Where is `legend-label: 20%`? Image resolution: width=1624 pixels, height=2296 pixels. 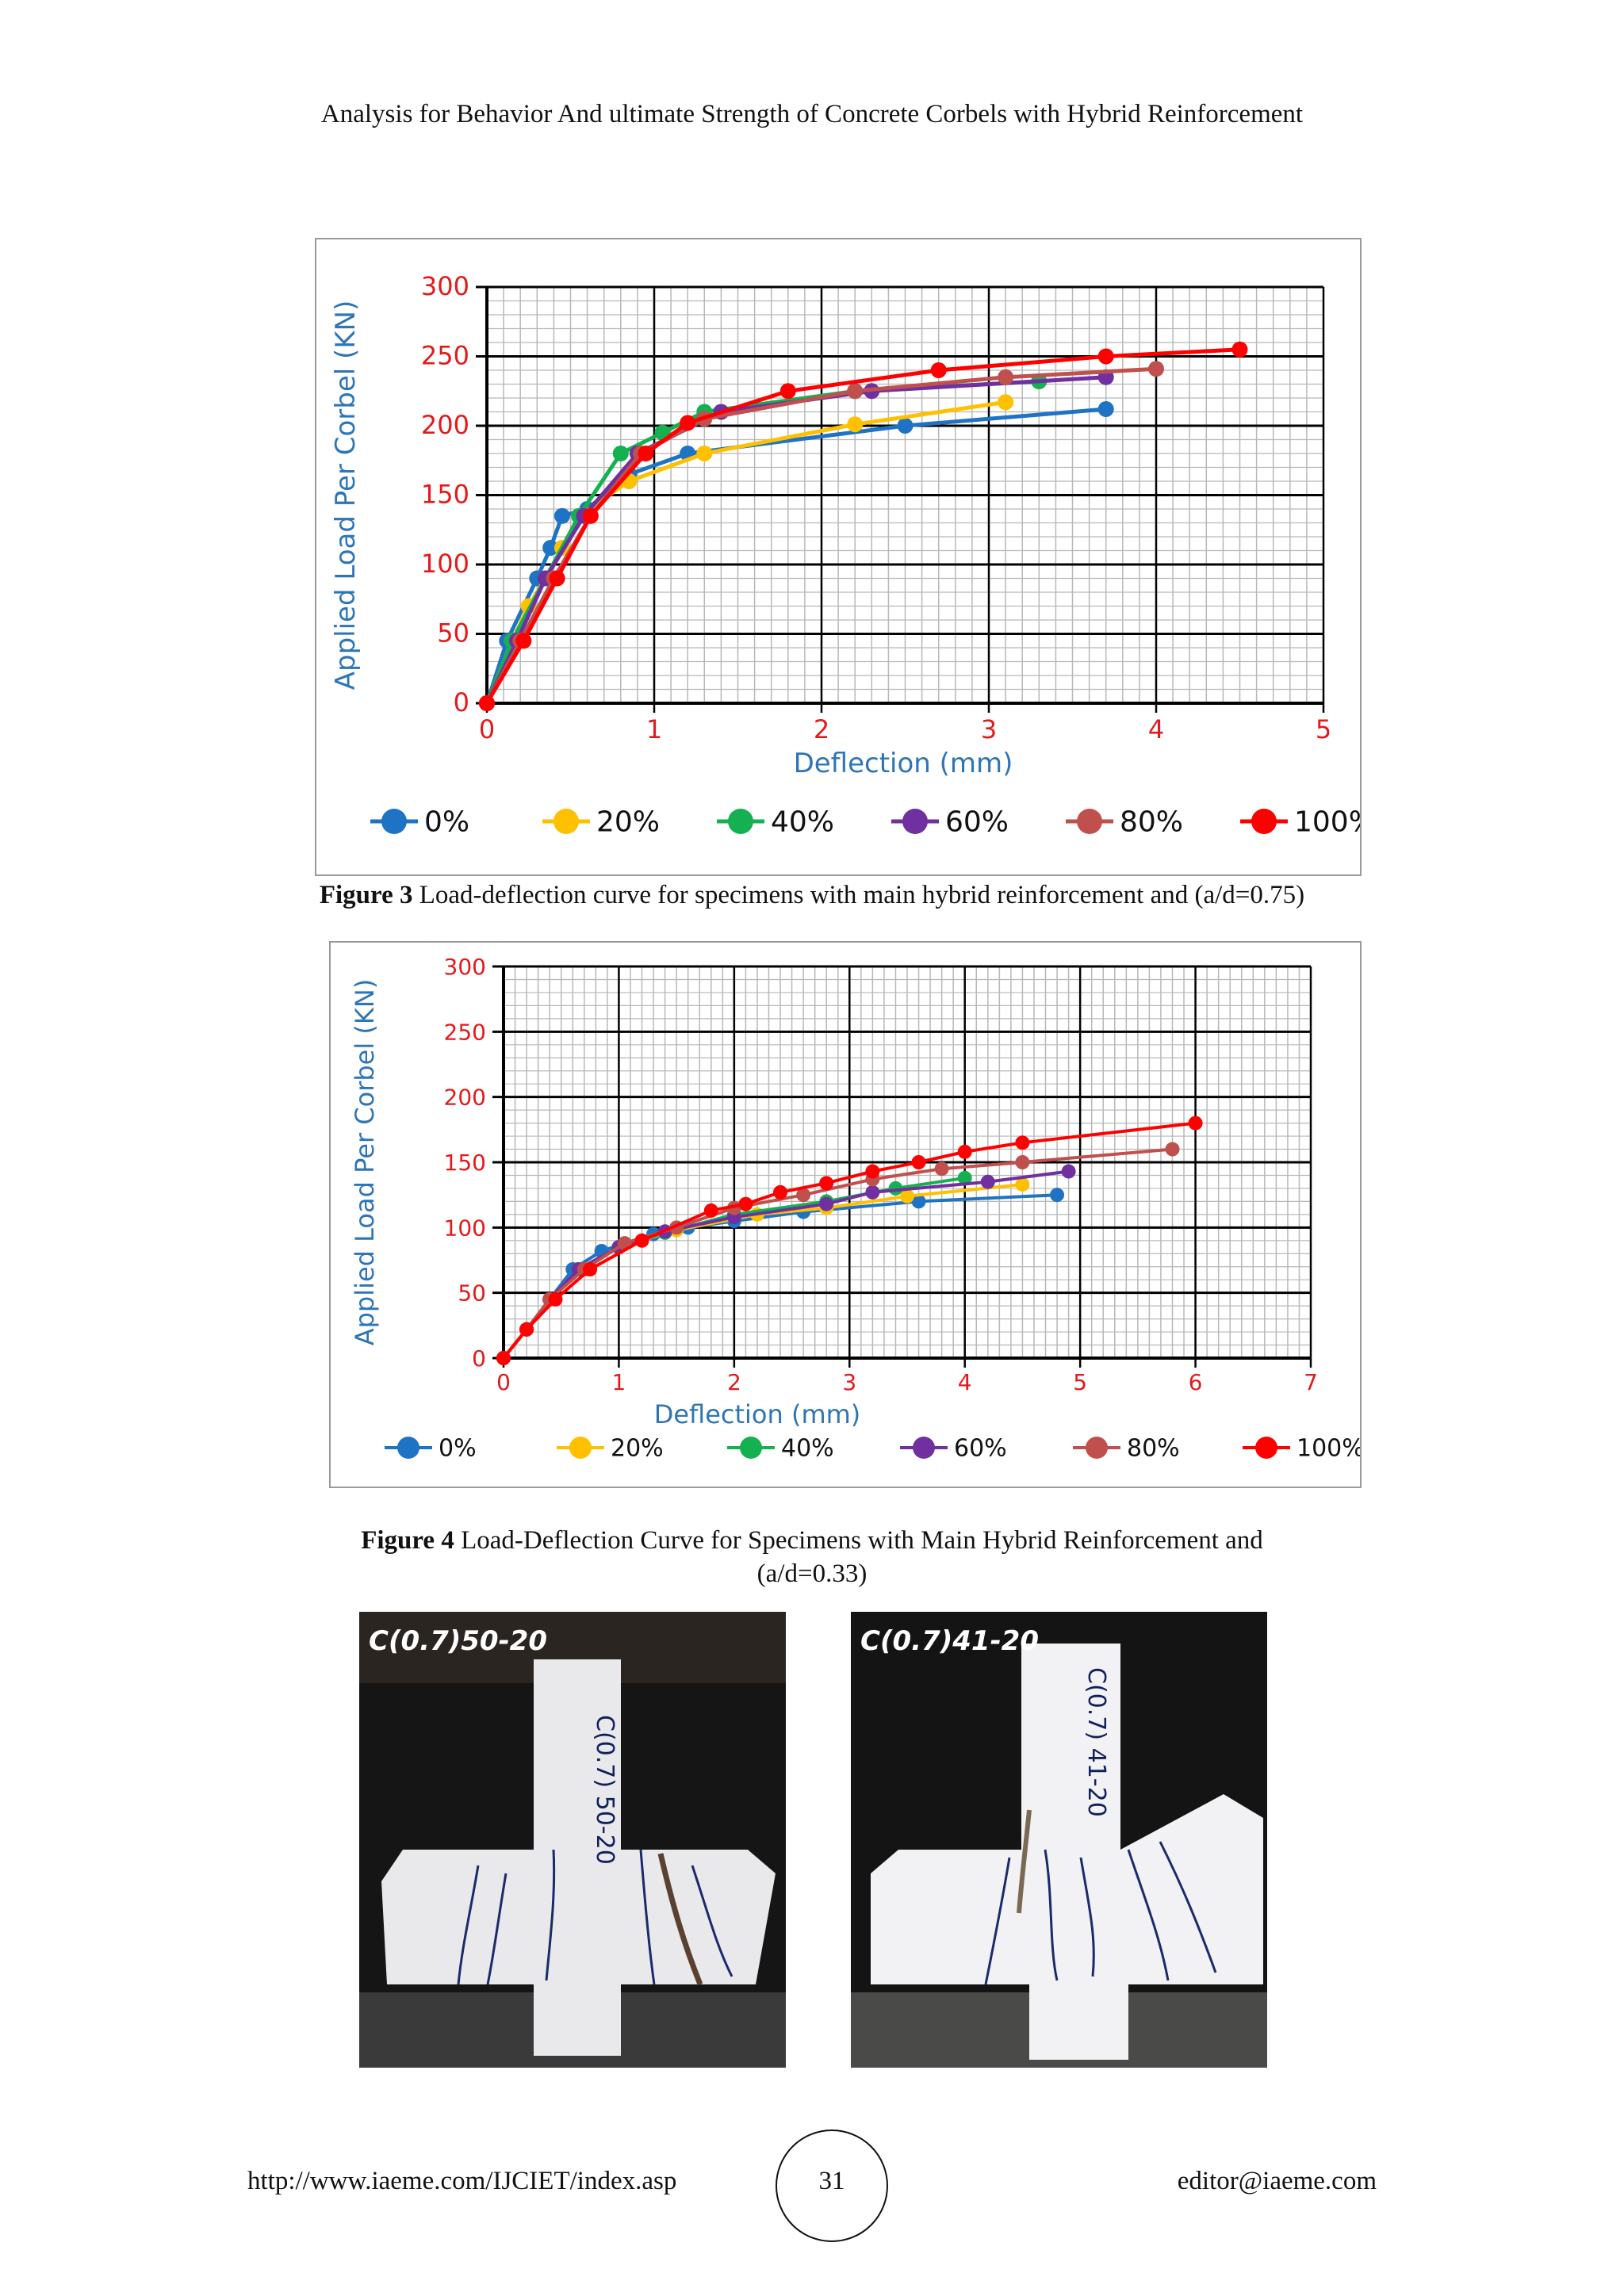 legend-label: 20% is located at coordinates (637, 1449).